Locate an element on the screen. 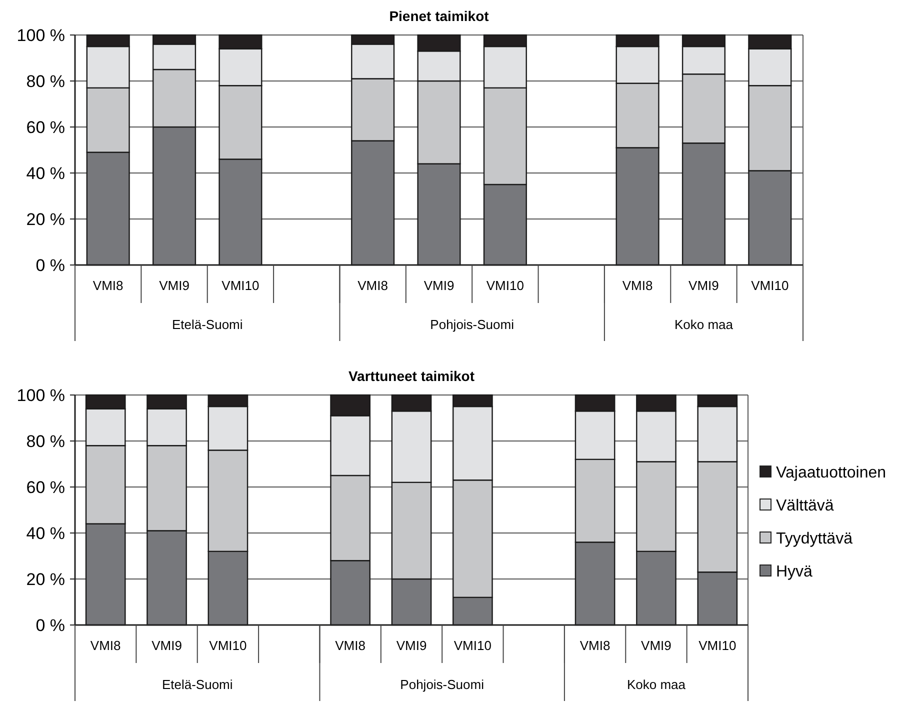 The height and width of the screenshot is (721, 910). legend-label: Välttävä is located at coordinates (805, 506).